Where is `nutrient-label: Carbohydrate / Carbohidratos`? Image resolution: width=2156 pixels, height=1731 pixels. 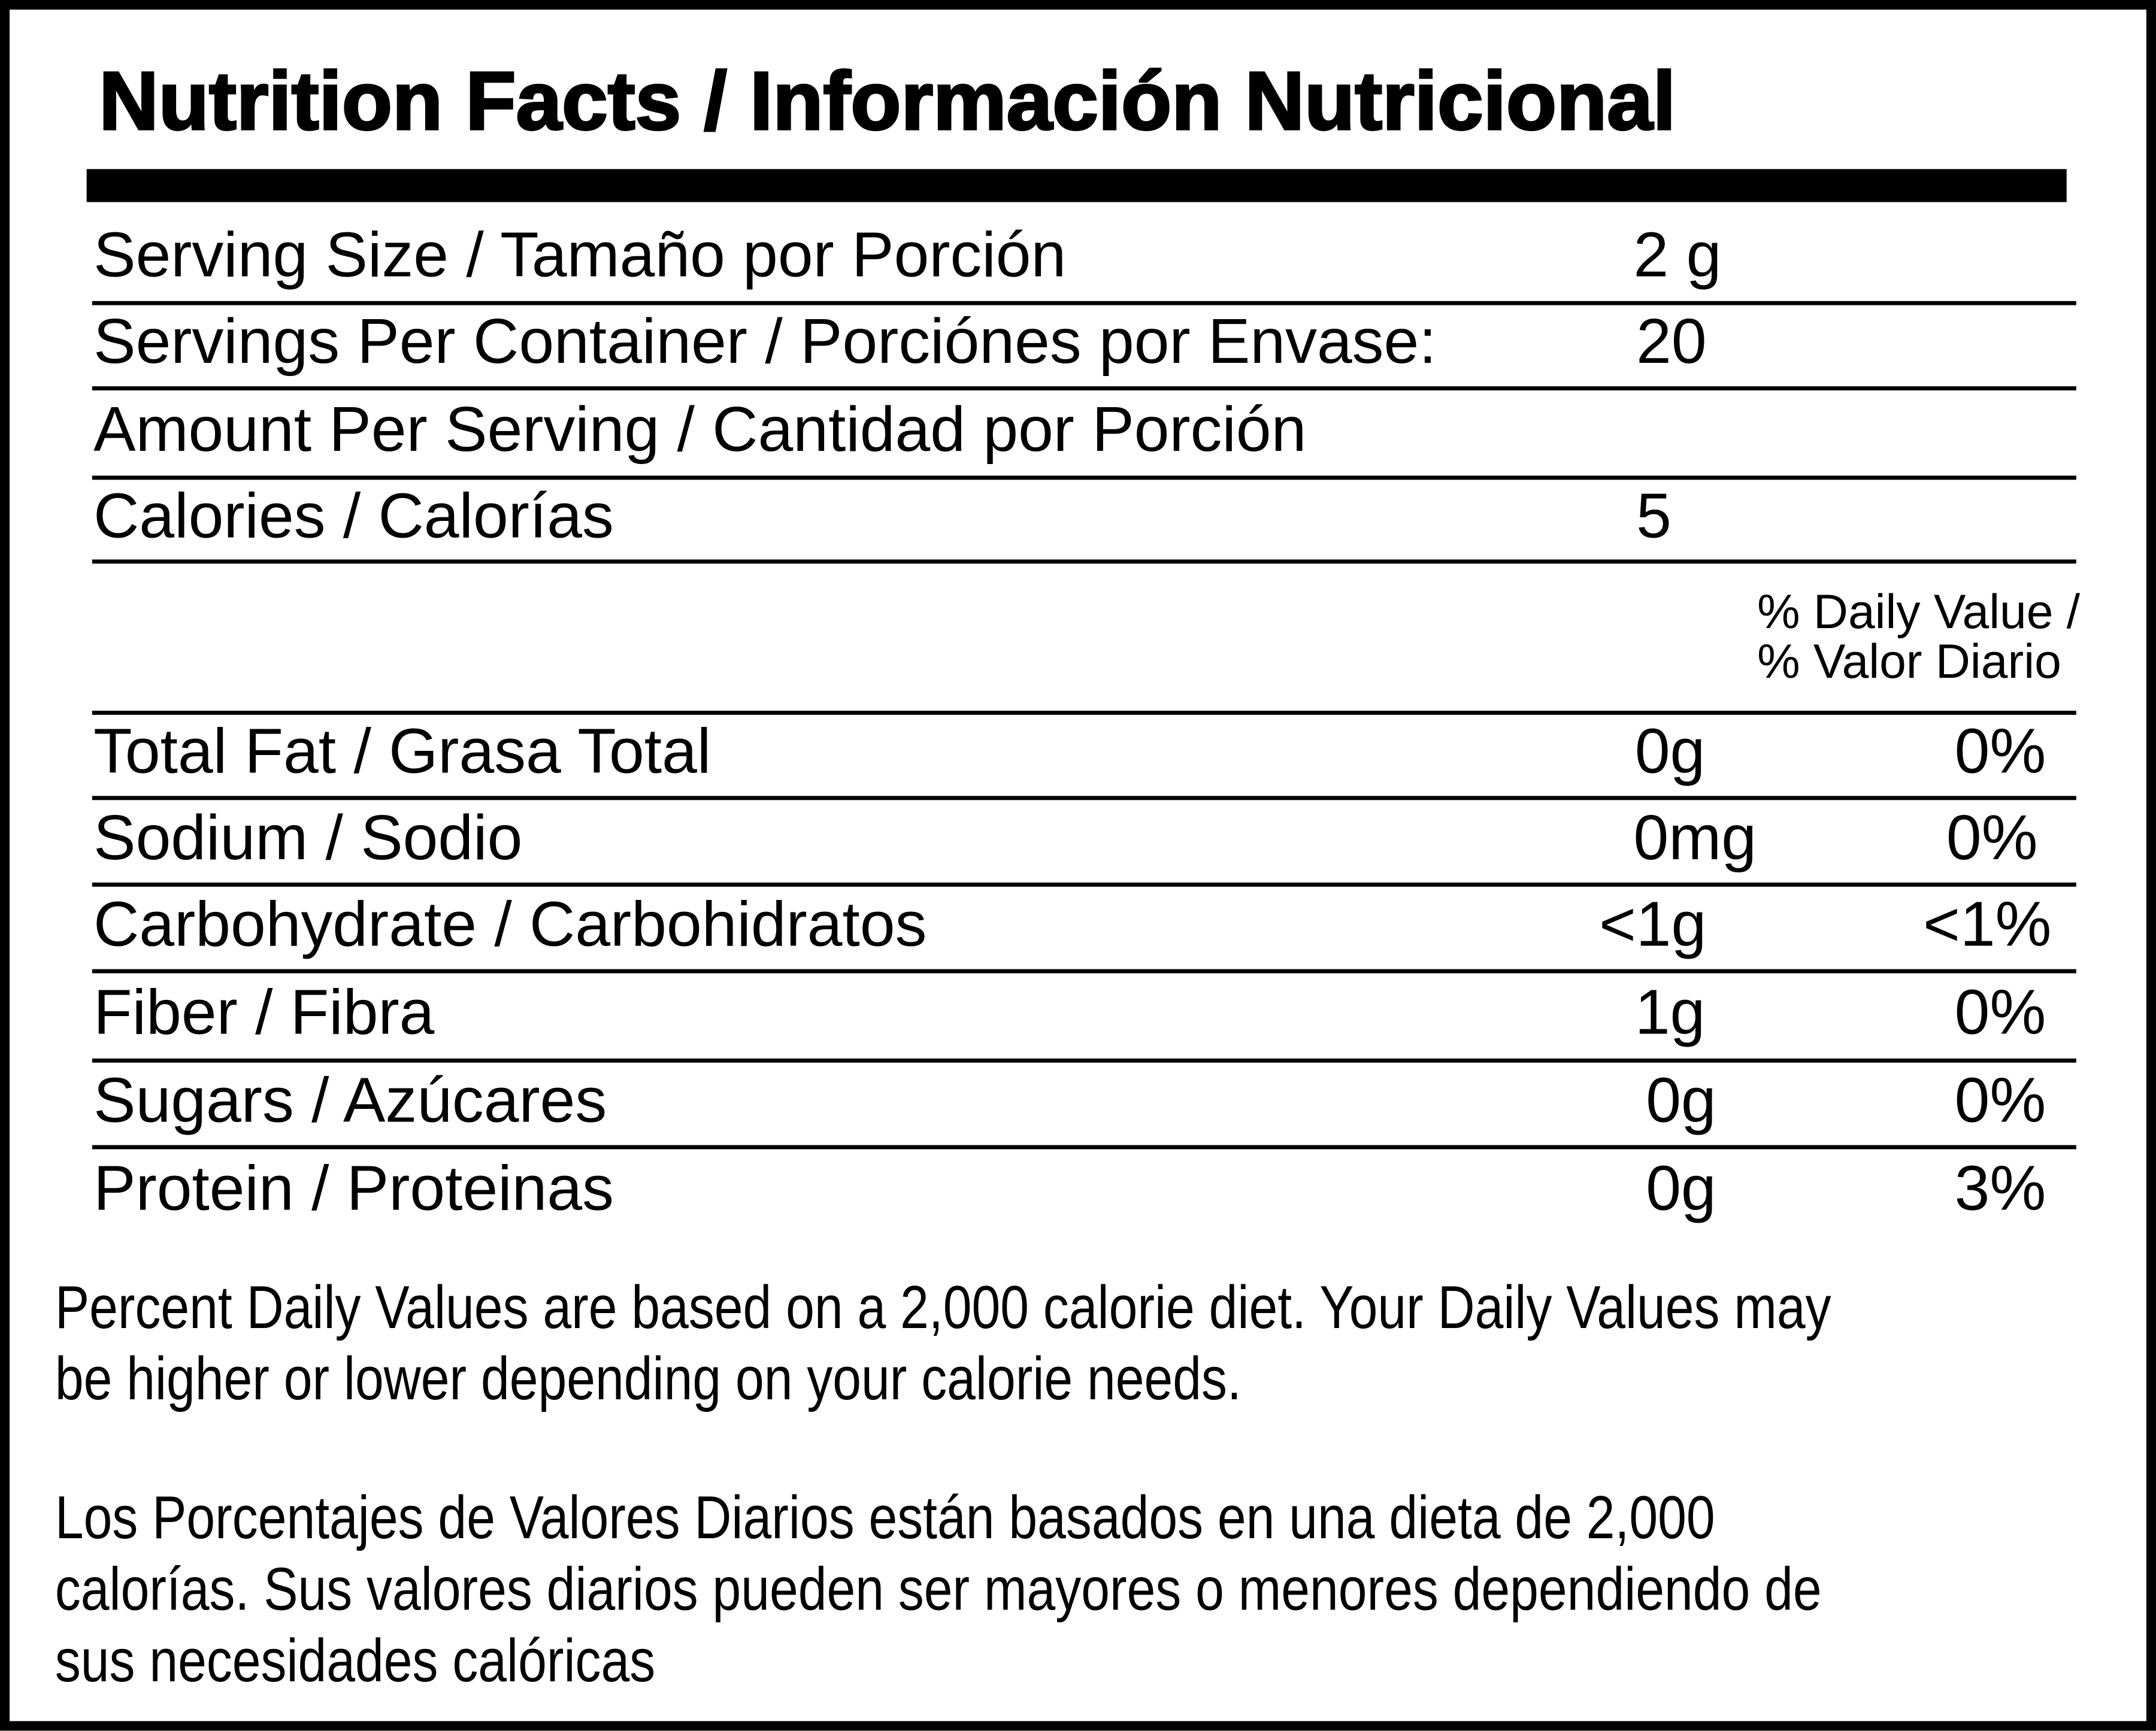 nutrient-label: Carbohydrate / Carbohidratos is located at coordinates (510, 924).